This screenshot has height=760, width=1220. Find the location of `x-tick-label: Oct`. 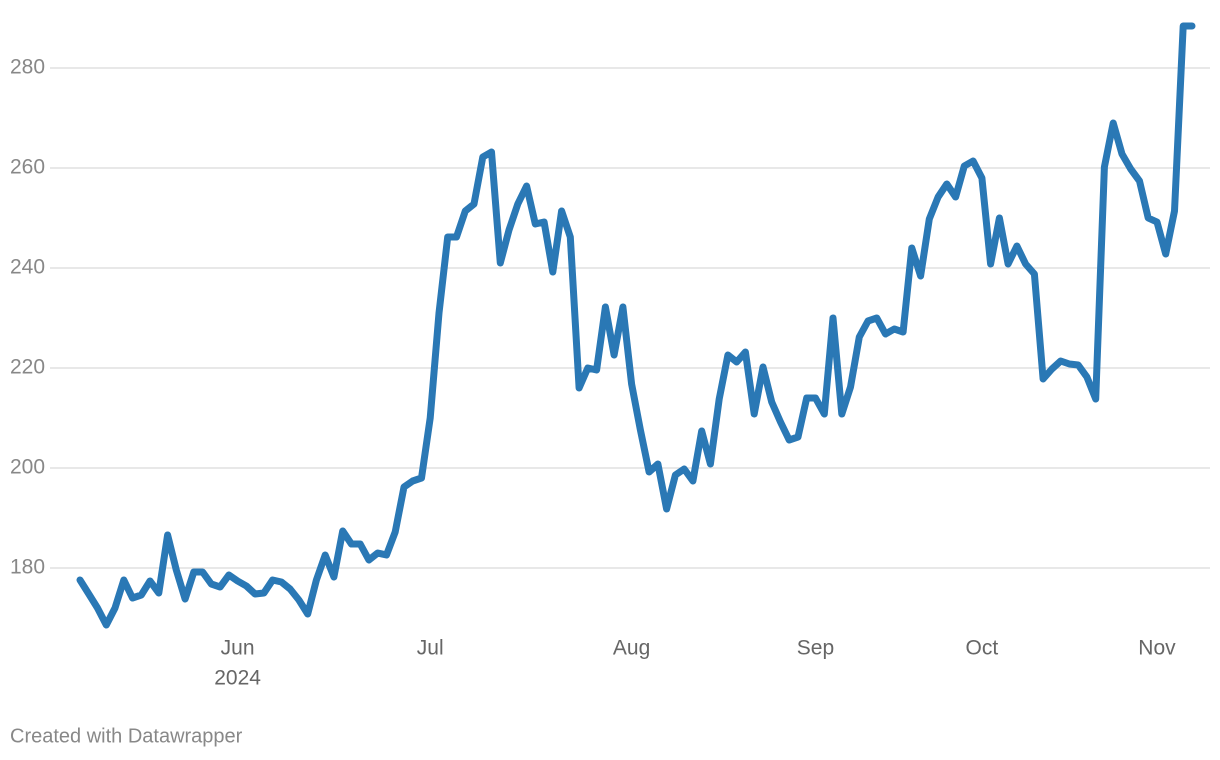

x-tick-label: Oct is located at coordinates (982, 648).